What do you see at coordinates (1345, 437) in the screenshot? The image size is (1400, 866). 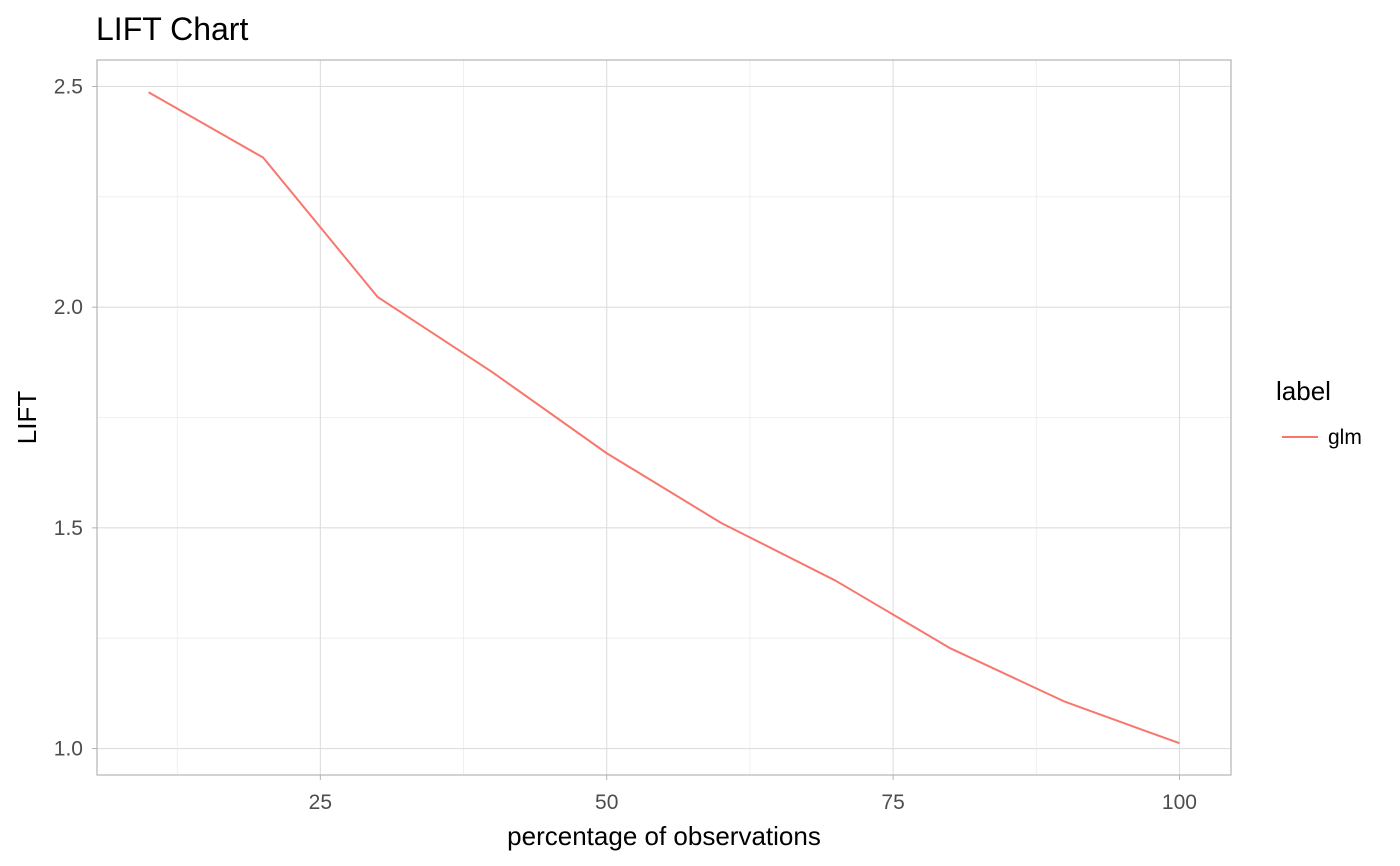 I see `legend-label-glm: glm` at bounding box center [1345, 437].